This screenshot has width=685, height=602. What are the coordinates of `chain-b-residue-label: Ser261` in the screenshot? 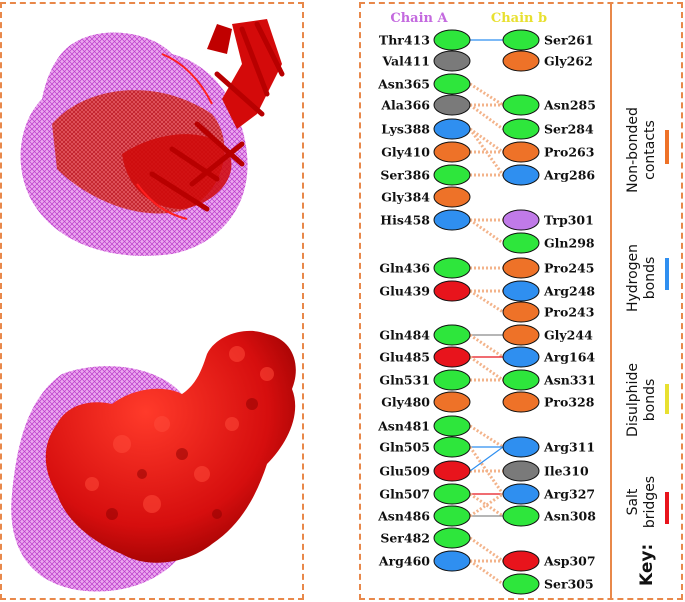 It's located at (569, 40).